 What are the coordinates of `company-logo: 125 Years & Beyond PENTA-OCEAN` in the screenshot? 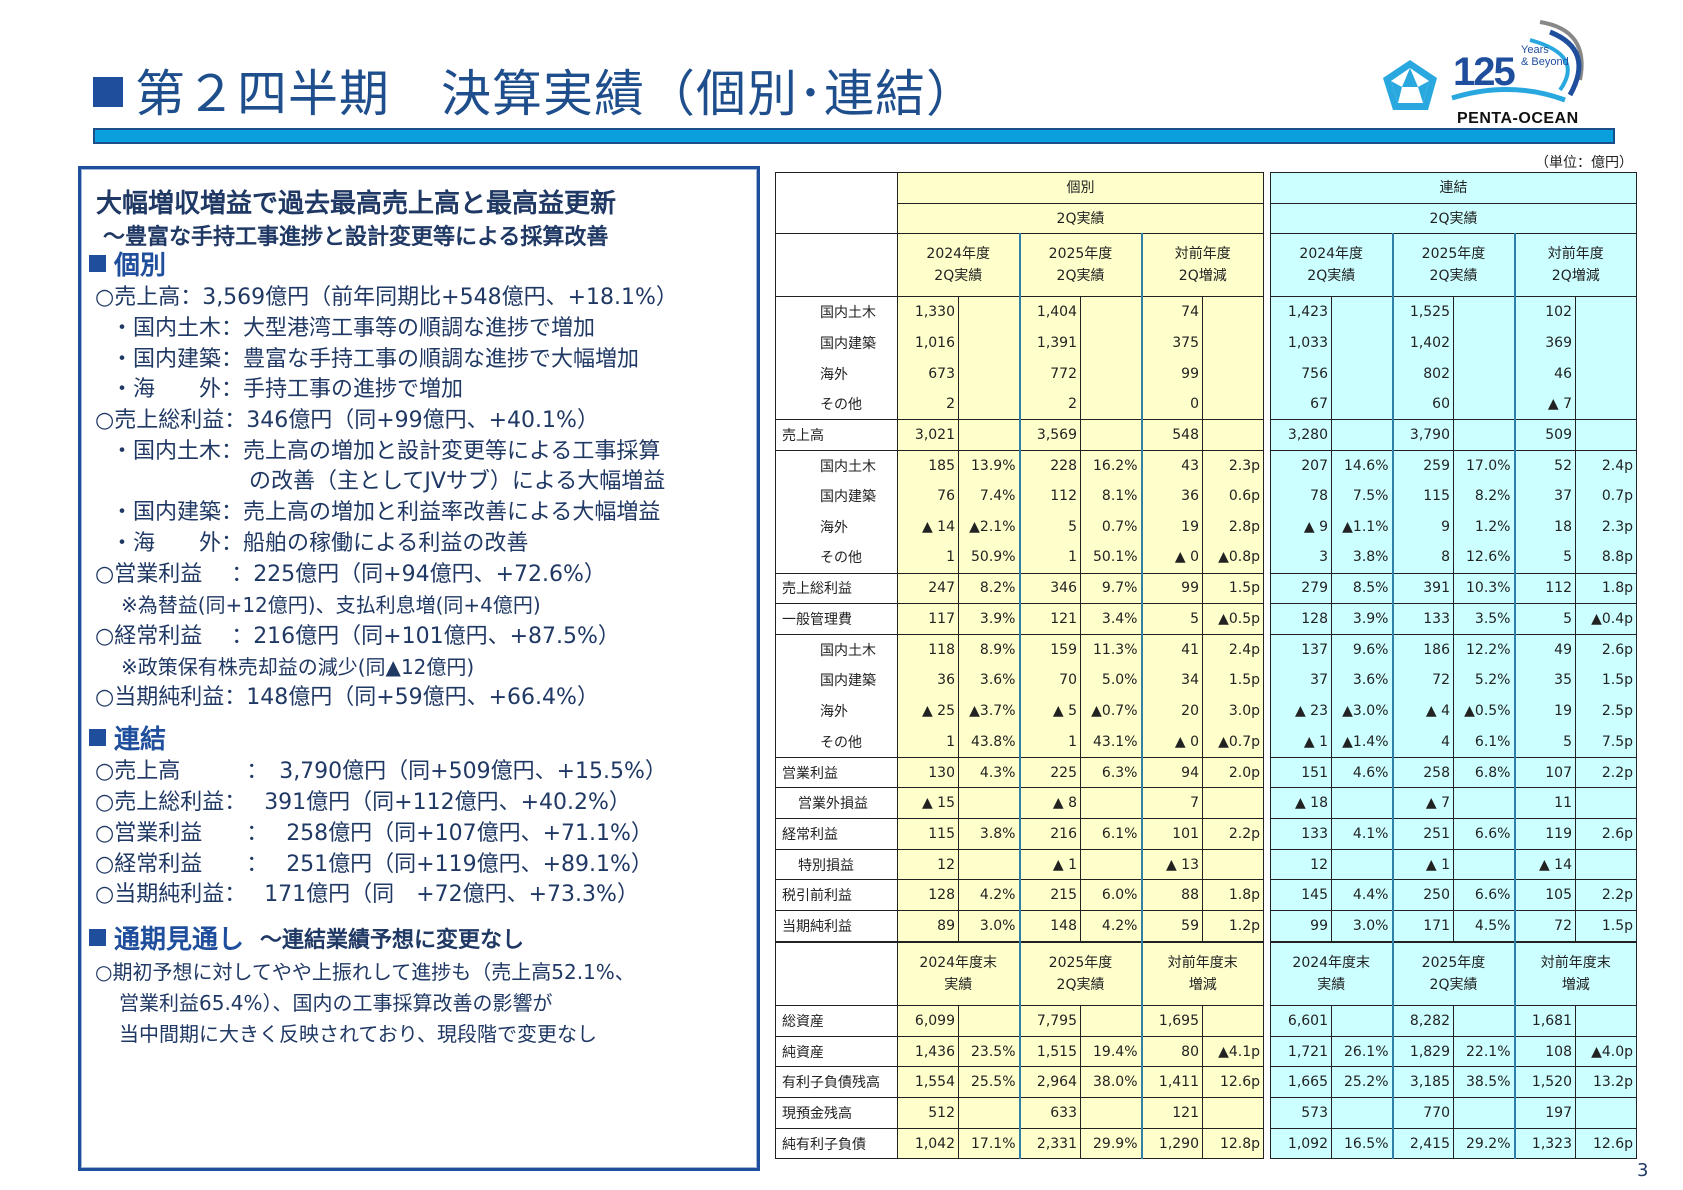 It's located at (1500, 69).